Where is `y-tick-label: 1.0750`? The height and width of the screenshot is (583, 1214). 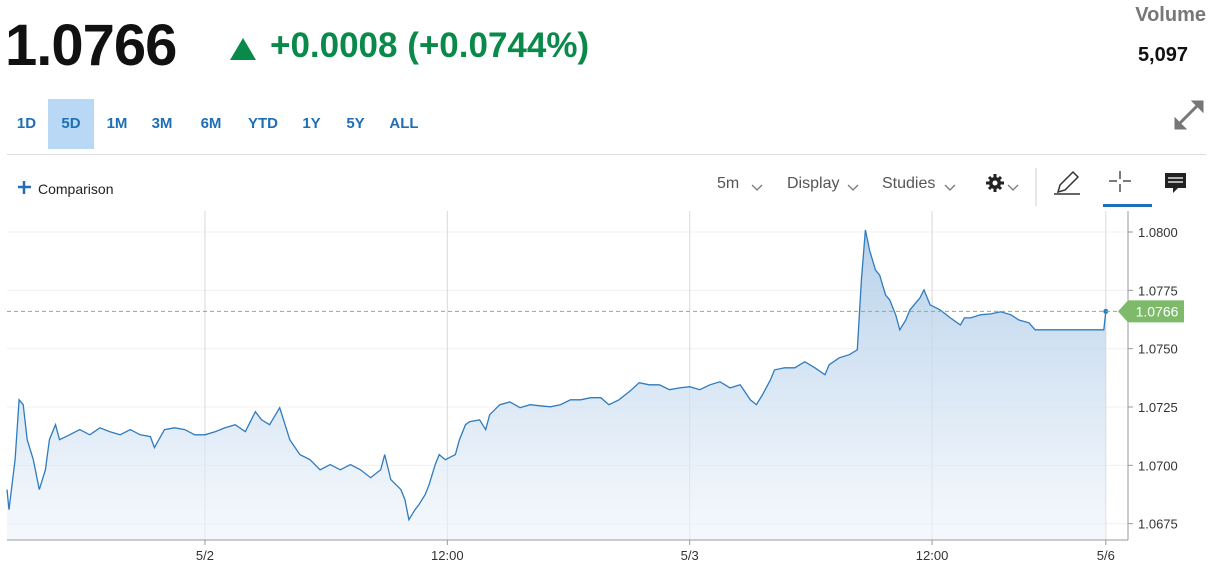 y-tick-label: 1.0750 is located at coordinates (1158, 349).